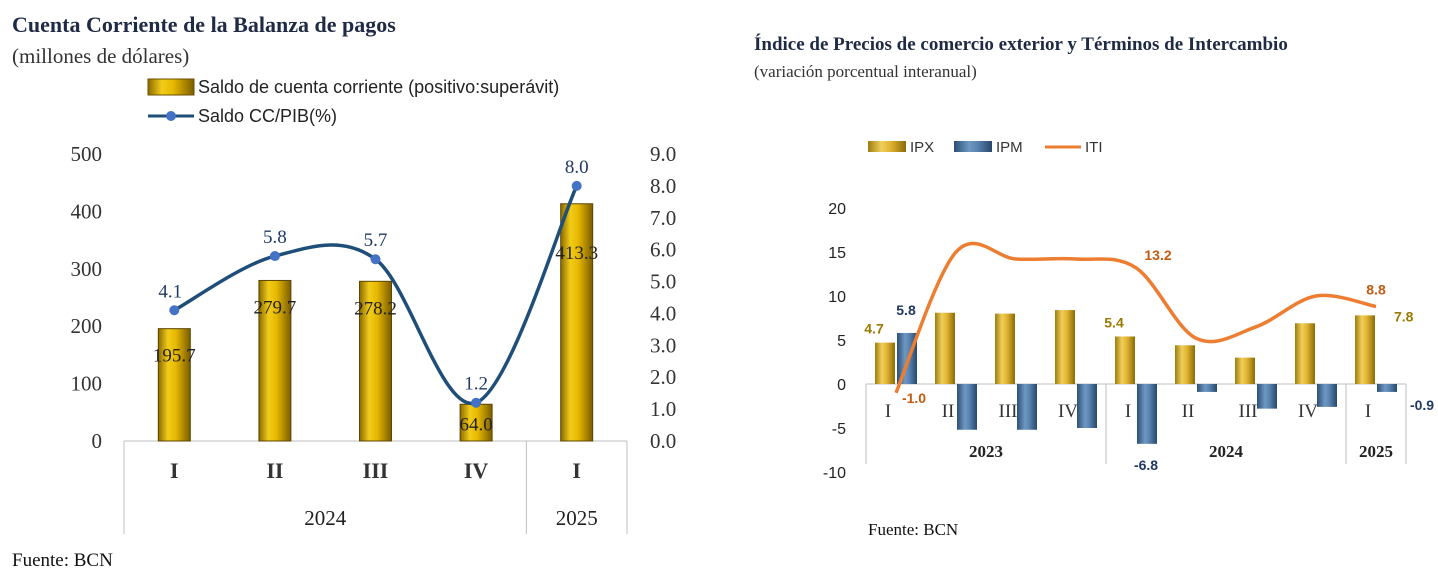 Image resolution: width=1438 pixels, height=577 pixels. Describe the element at coordinates (171, 116) in the screenshot. I see `legend-swatch-marker` at that location.